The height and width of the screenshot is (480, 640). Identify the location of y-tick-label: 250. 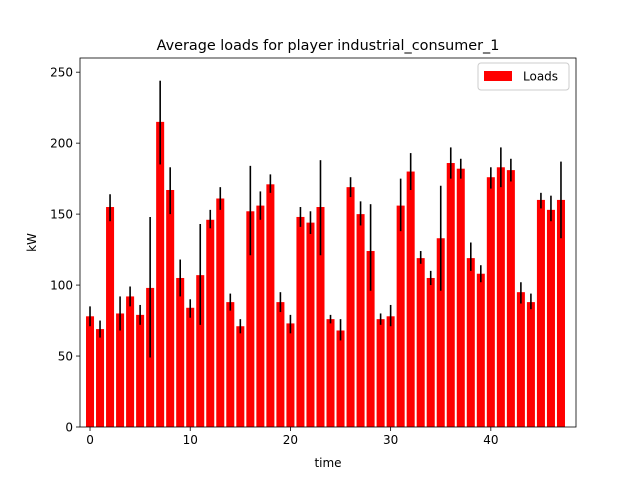
(61, 73).